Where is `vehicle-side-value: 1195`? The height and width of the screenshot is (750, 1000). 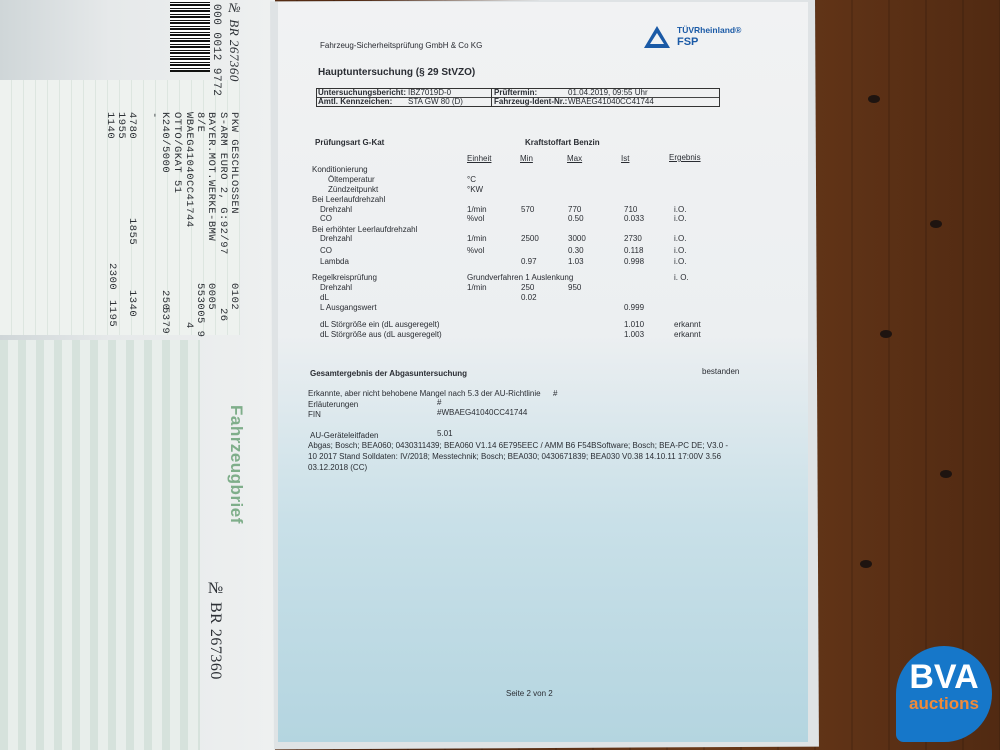 vehicle-side-value: 1195 is located at coordinates (112, 314).